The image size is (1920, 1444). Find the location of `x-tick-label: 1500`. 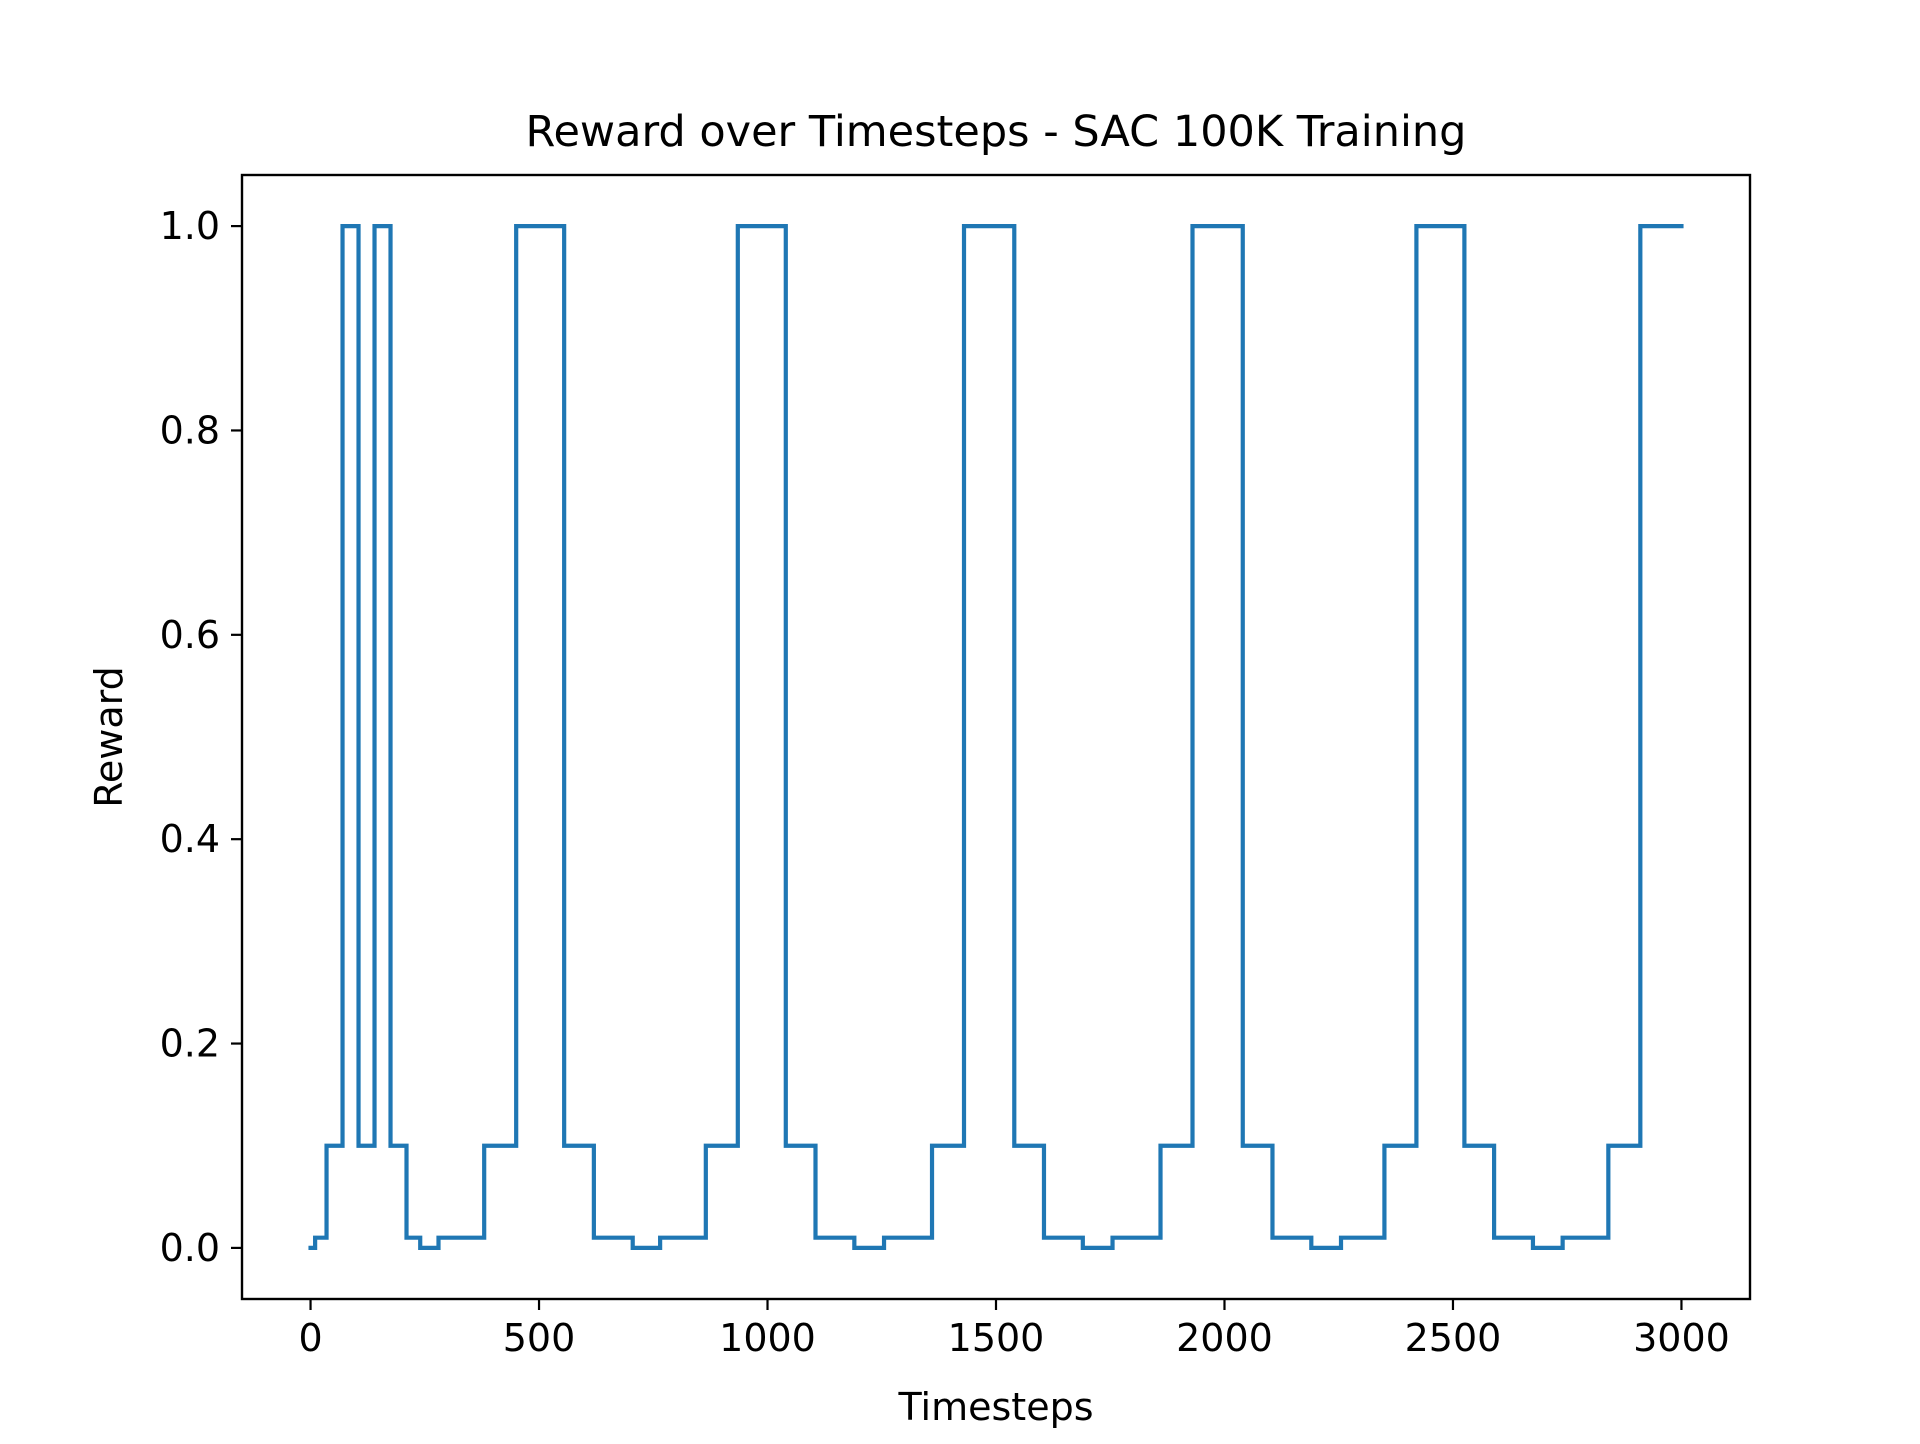

x-tick-label: 1500 is located at coordinates (996, 1338).